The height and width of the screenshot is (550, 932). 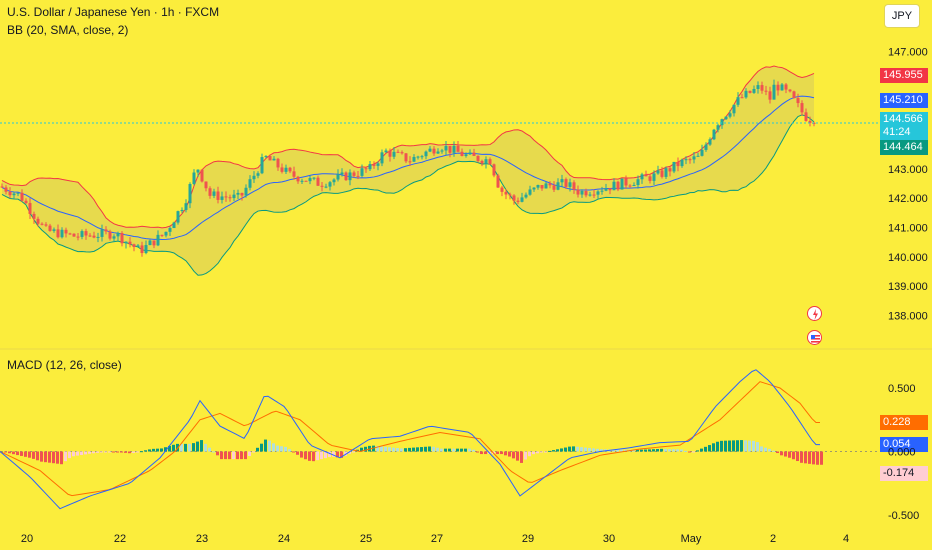 I want to click on bar-countdown: 41:24, so click(x=897, y=132).